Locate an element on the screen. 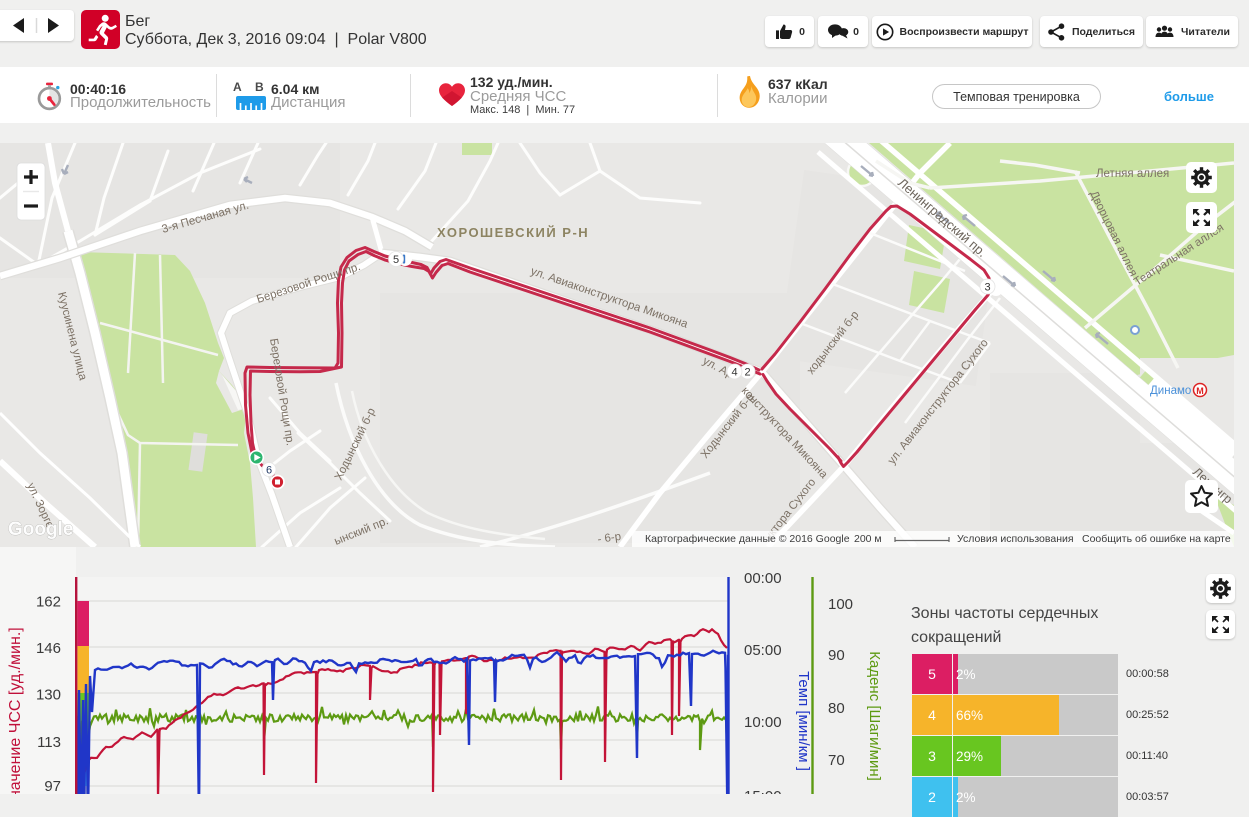 This screenshot has height=817, width=1249. svg-text: 90 is located at coordinates (836, 655).